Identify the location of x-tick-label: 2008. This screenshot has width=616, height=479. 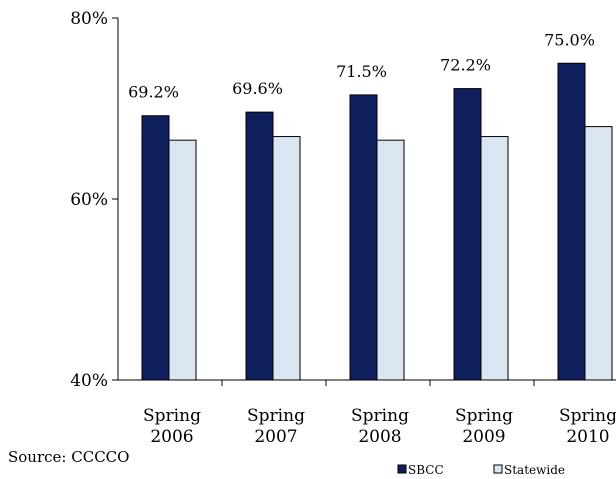
(379, 437).